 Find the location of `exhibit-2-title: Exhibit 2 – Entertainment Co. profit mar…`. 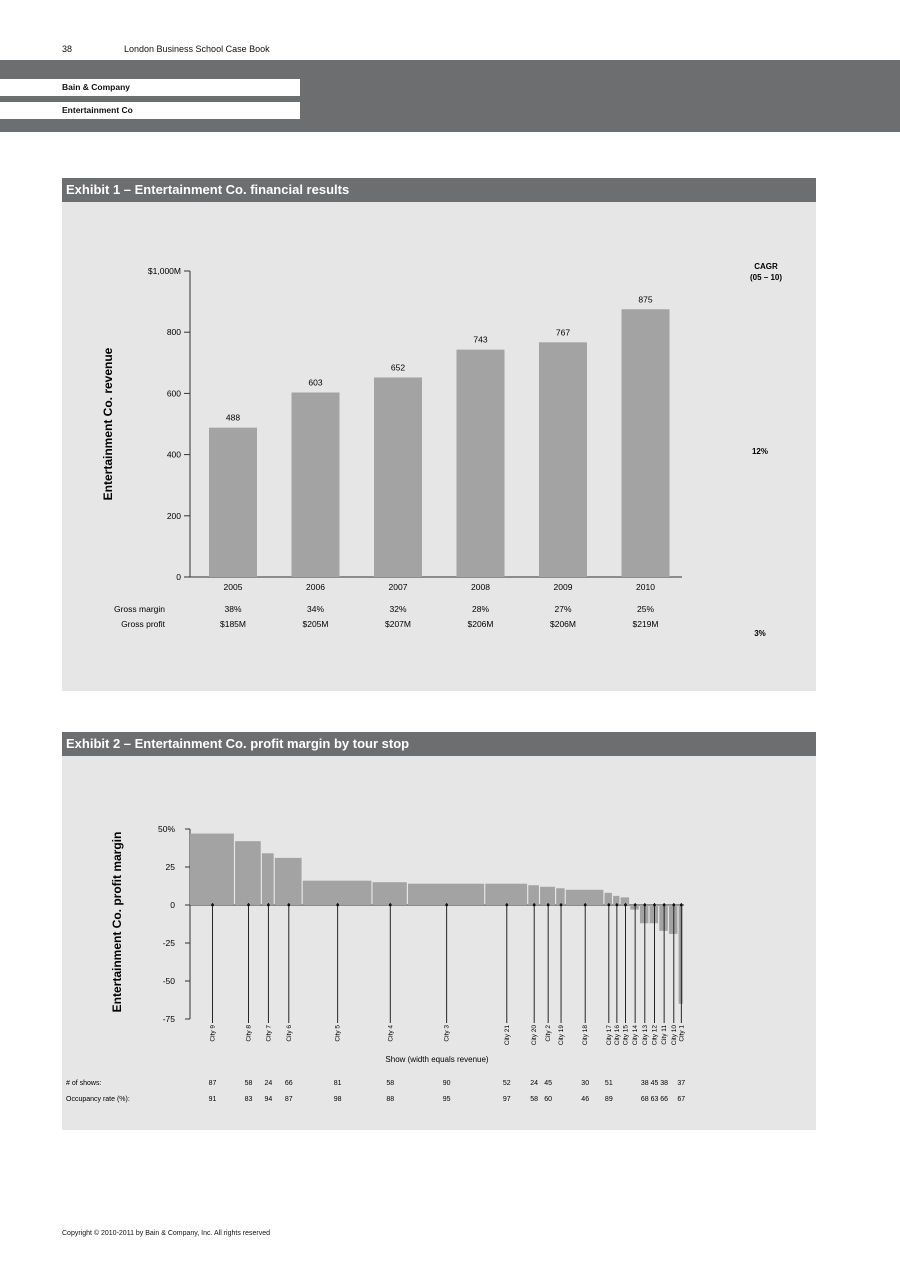

exhibit-2-title: Exhibit 2 – Entertainment Co. profit mar… is located at coordinates (439, 744).